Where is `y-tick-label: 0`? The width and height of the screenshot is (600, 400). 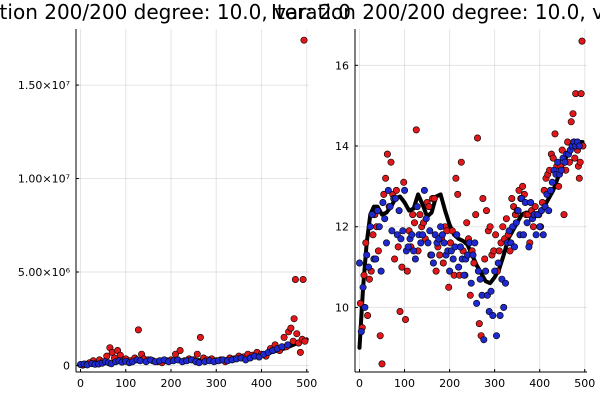 y-tick-label: 0 is located at coordinates (66, 365).